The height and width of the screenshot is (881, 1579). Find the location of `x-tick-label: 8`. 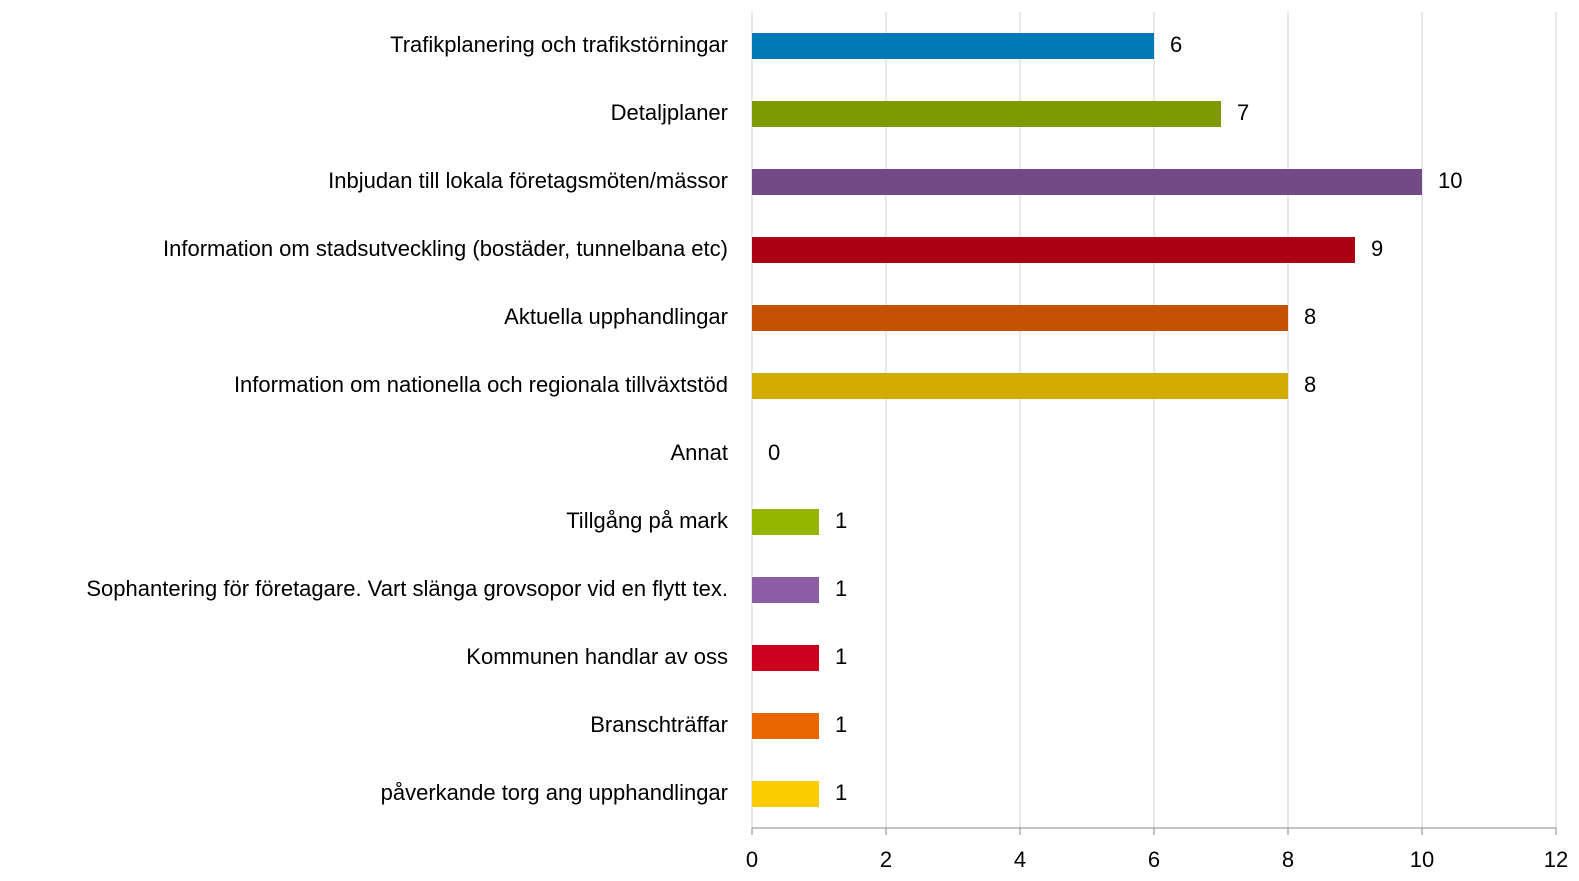

x-tick-label: 8 is located at coordinates (1288, 859).